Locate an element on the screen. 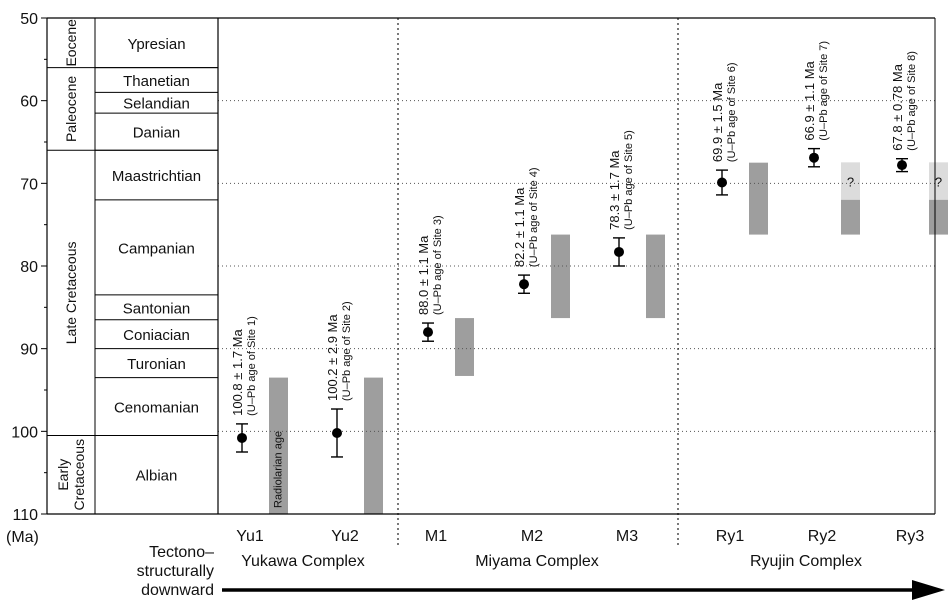 This screenshot has height=607, width=948. stage-label: Albian is located at coordinates (157, 476).